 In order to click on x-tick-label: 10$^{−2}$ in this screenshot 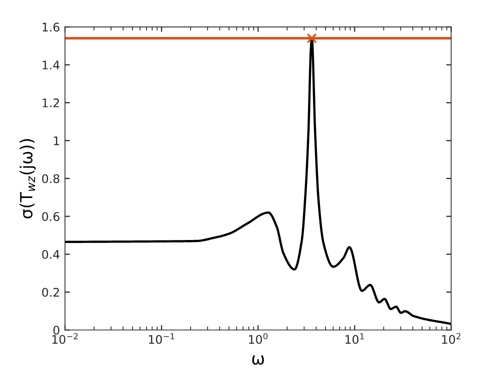, I will do `click(65, 338)`.